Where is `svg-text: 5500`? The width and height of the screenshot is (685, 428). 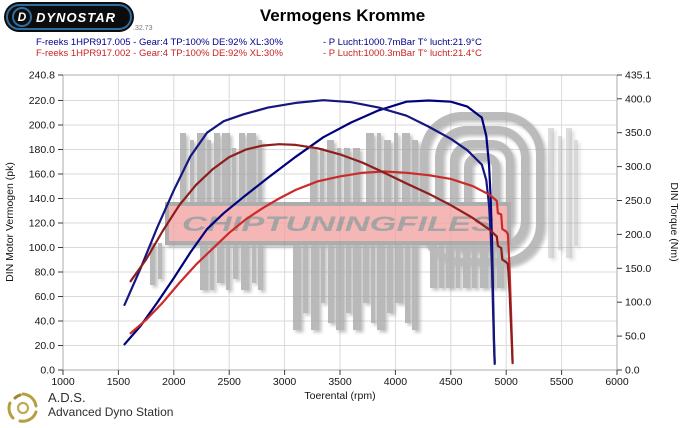
svg-text: 5500 is located at coordinates (562, 382).